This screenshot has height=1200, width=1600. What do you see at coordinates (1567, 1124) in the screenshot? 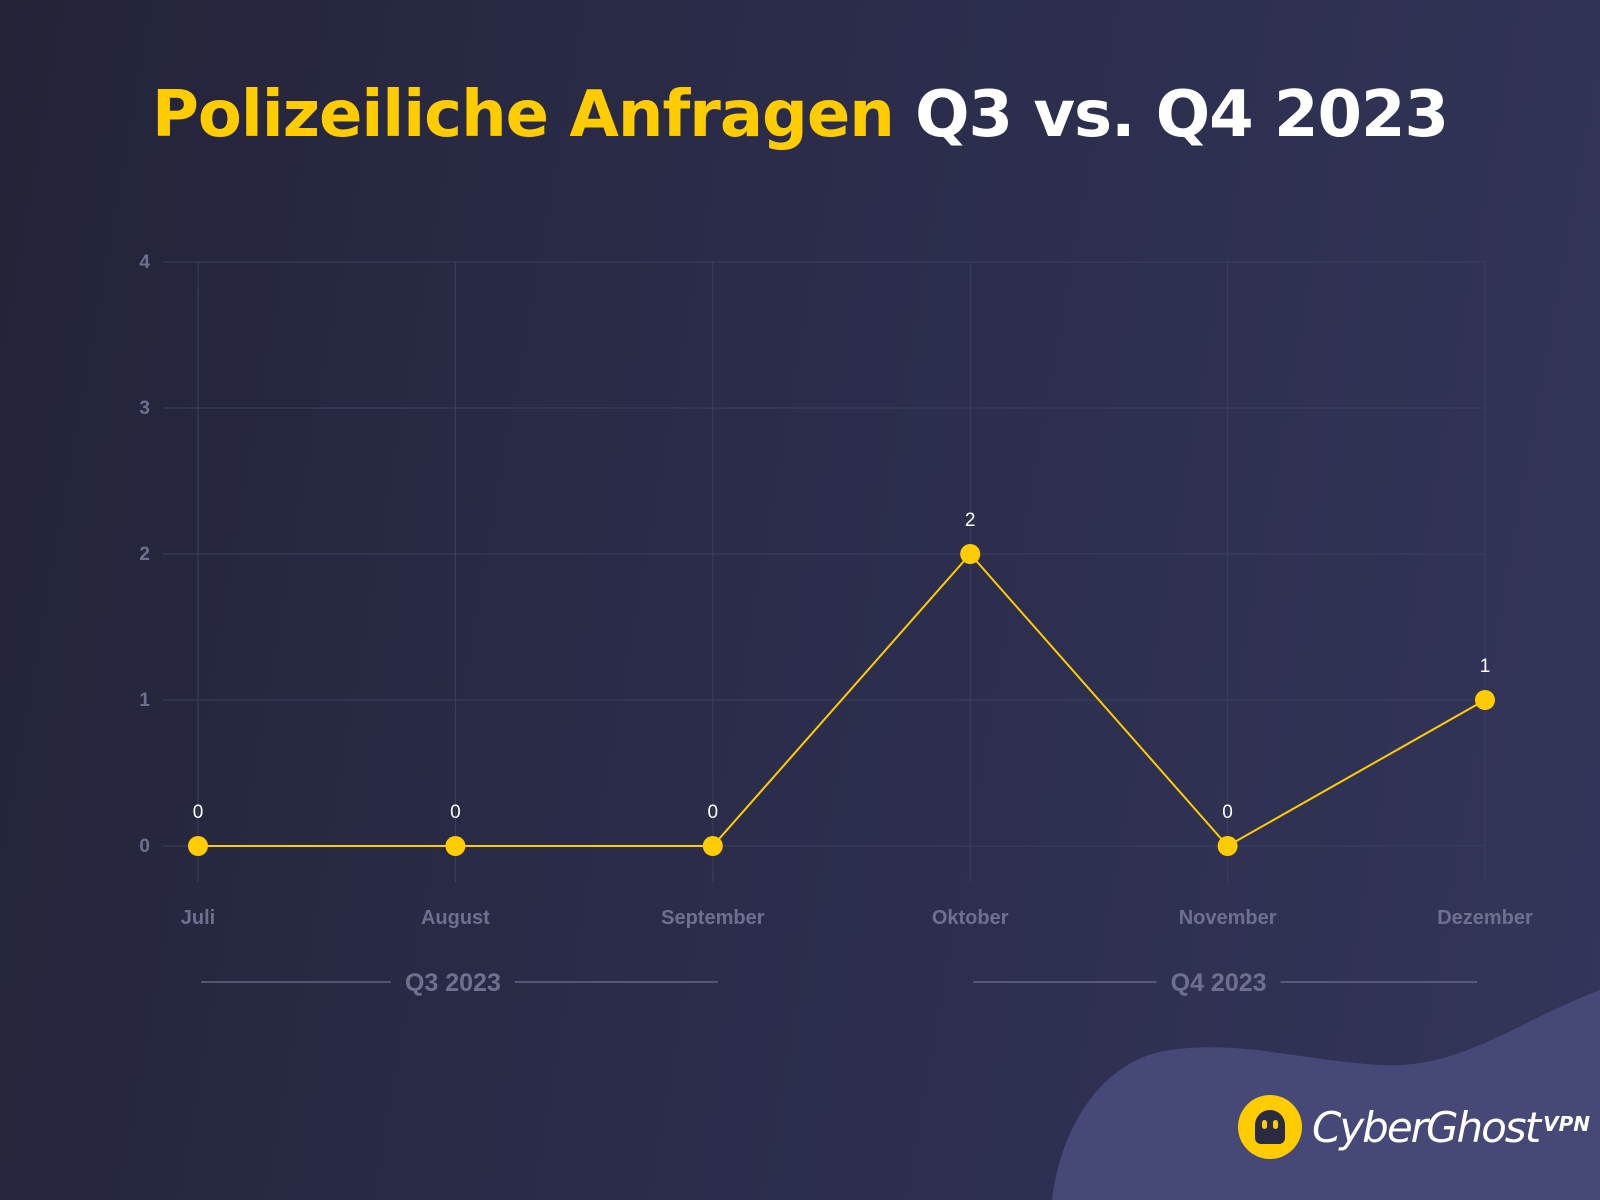
I see `brand-suffix: VPN` at bounding box center [1567, 1124].